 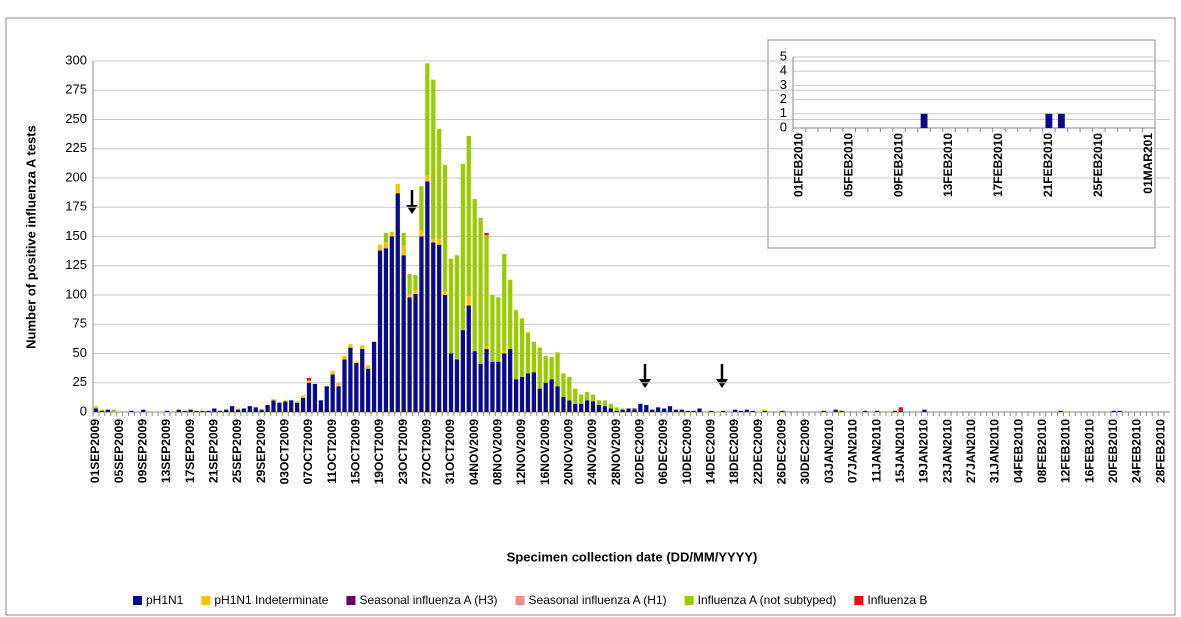 I want to click on legend-label: Seasonal influenza A (H3), so click(x=428, y=600).